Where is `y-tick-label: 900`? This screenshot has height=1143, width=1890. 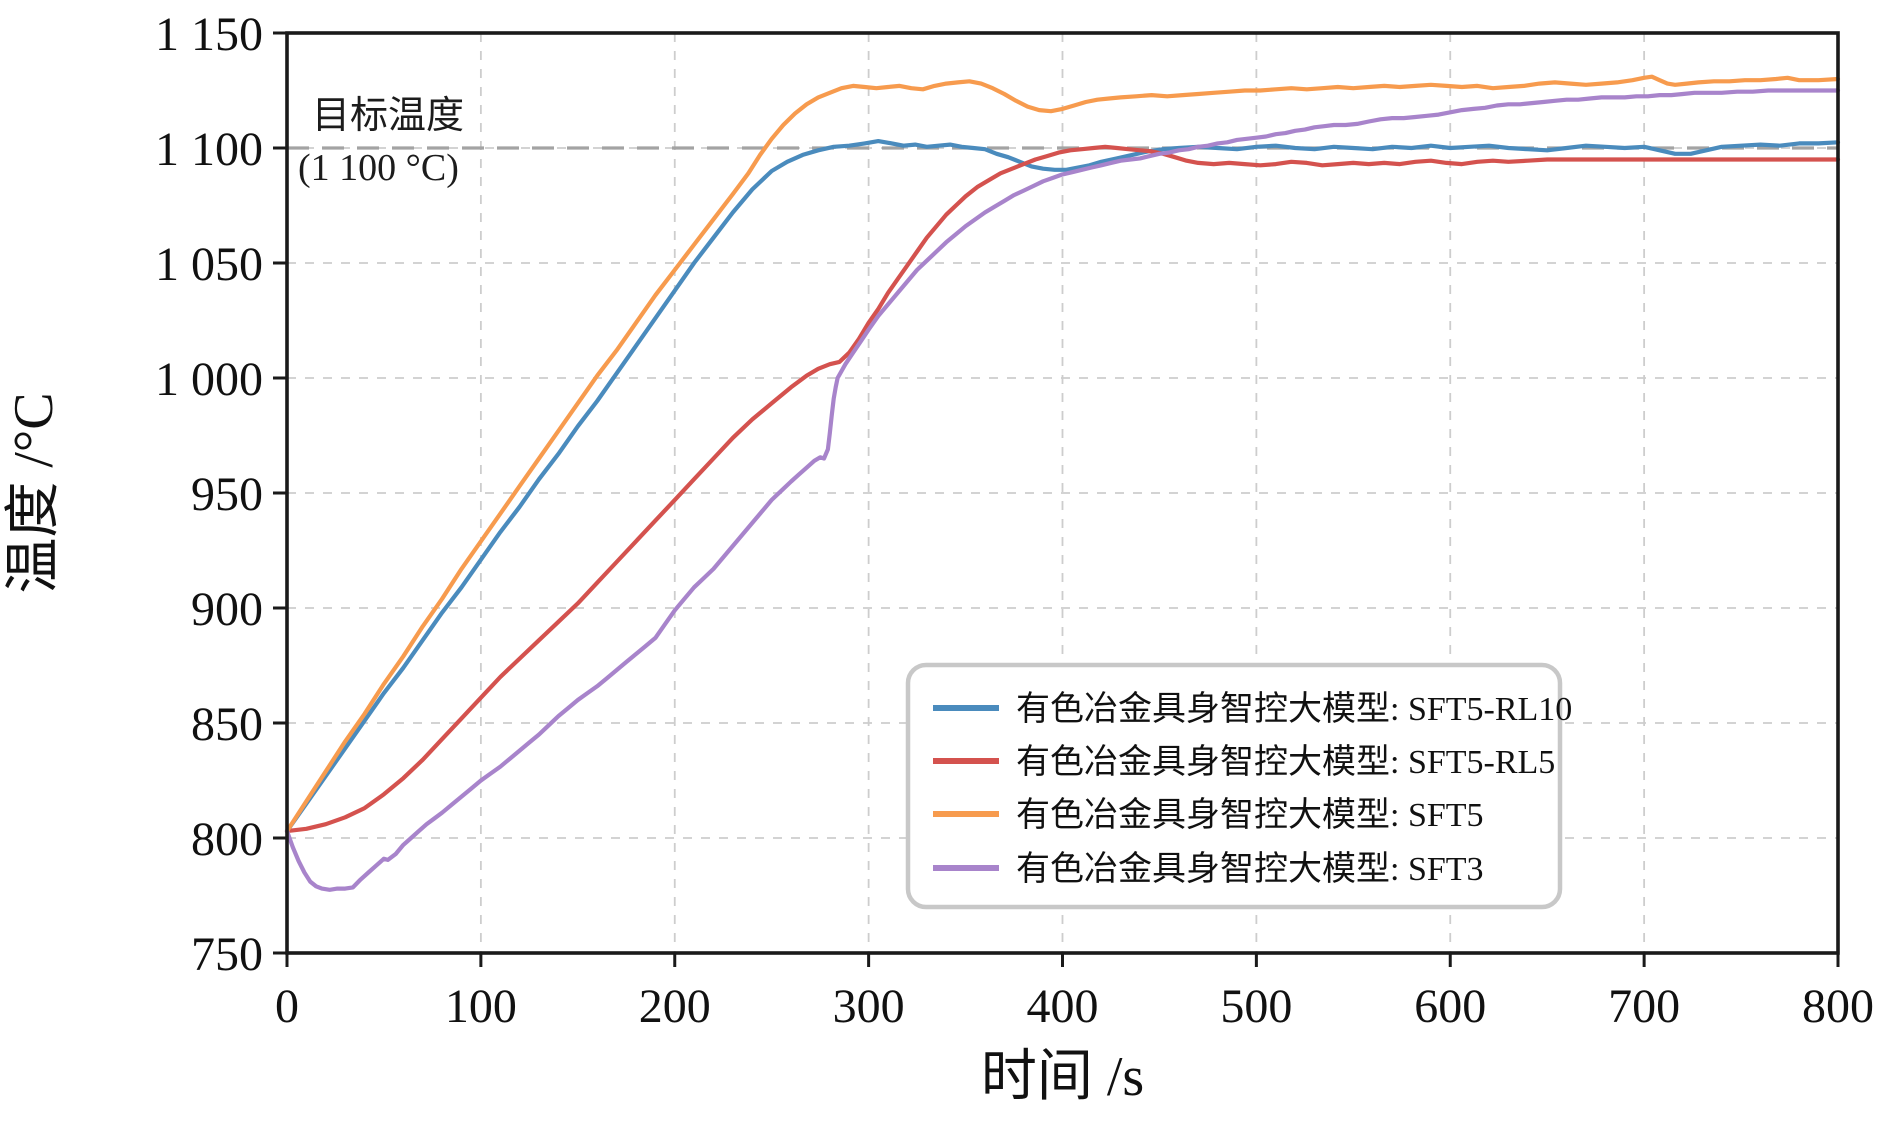
y-tick-label: 900 is located at coordinates (227, 609).